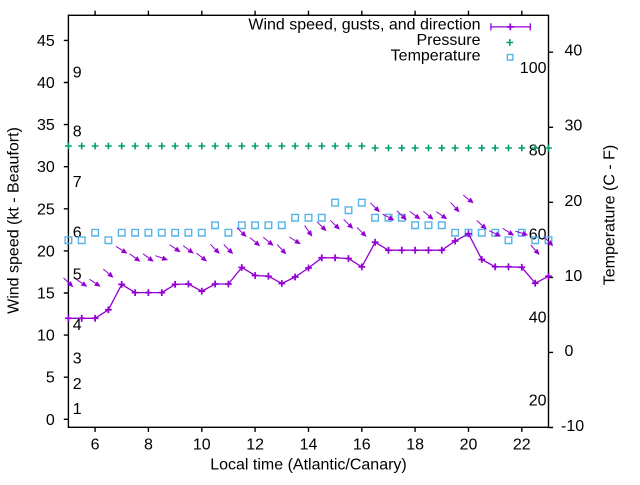 The width and height of the screenshot is (640, 485). I want to click on svg-text: 7, so click(77, 182).